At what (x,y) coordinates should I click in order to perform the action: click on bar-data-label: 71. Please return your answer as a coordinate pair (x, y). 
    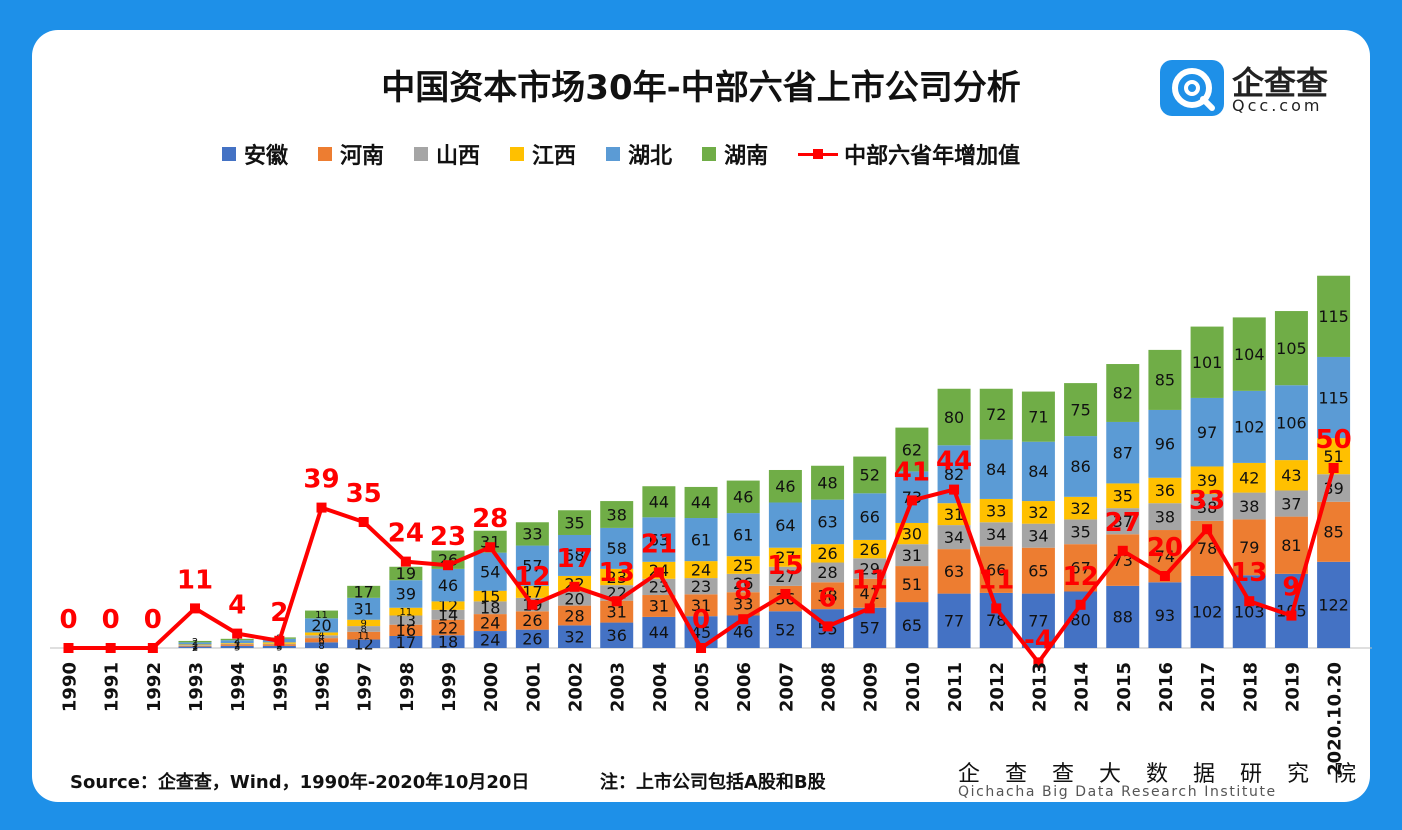
    Looking at the image, I should click on (1038, 416).